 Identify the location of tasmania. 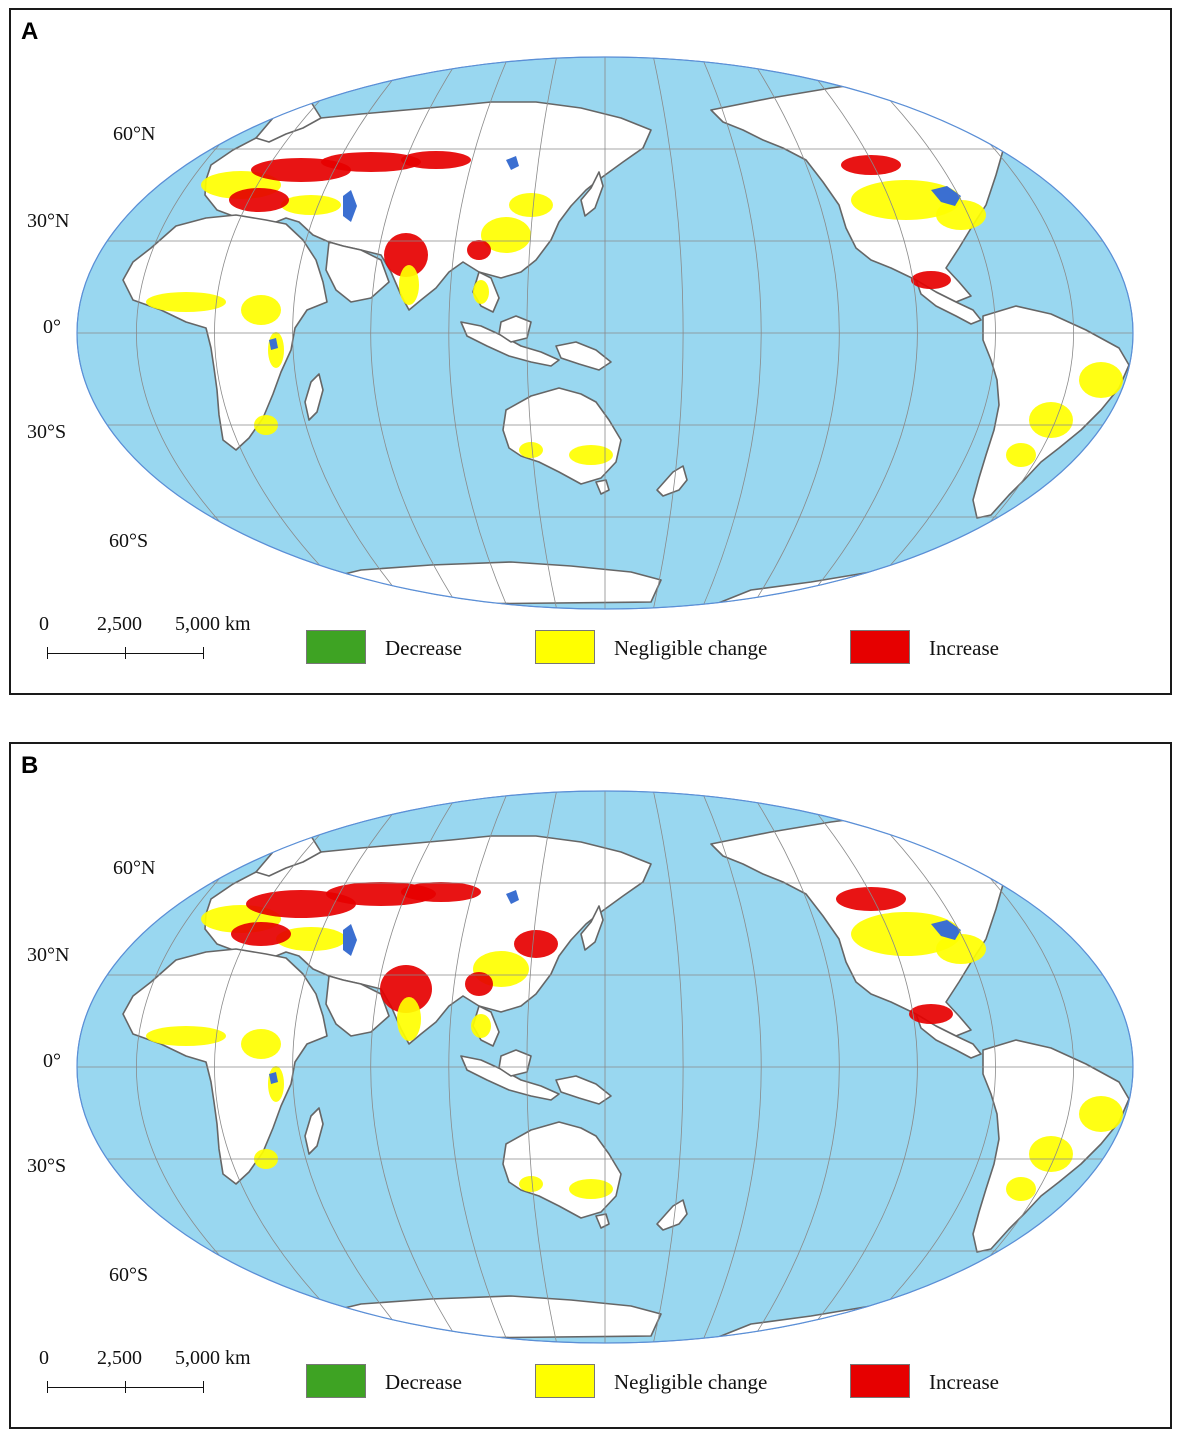
(602, 1221).